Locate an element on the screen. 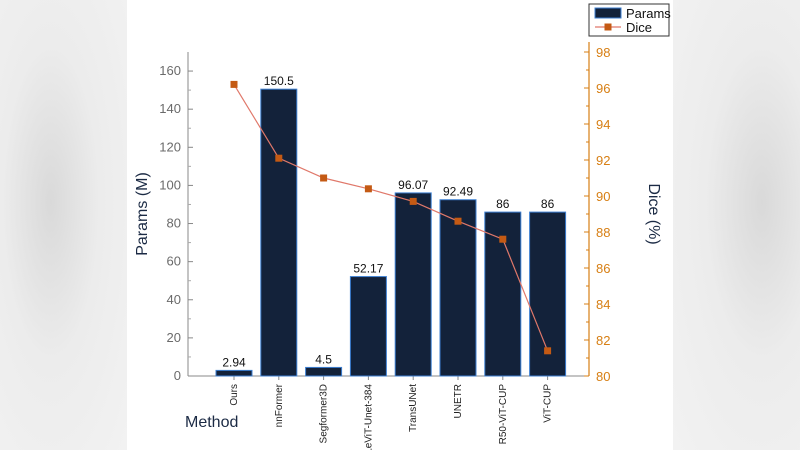 The width and height of the screenshot is (800, 450). bar-unetr is located at coordinates (458, 288).